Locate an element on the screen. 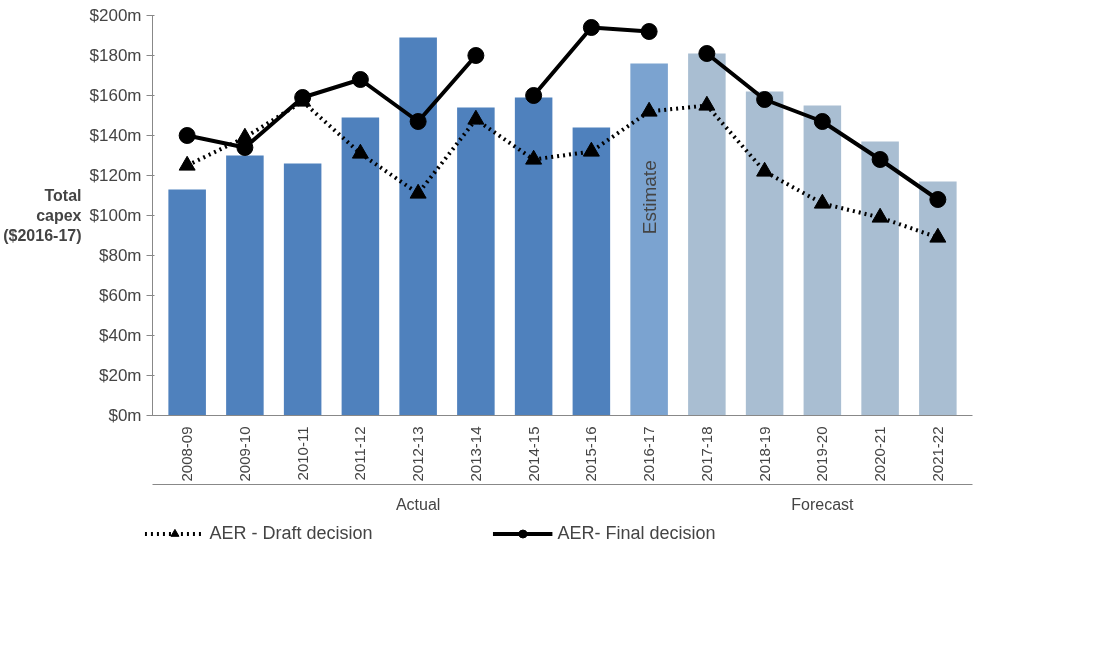 The width and height of the screenshot is (1099, 668). x-tick-label: 2015-16 is located at coordinates (591, 454).